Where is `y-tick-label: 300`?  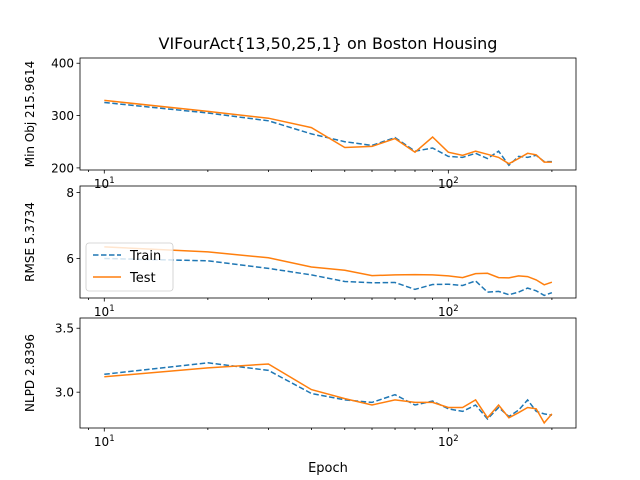 y-tick-label: 300 is located at coordinates (62, 116).